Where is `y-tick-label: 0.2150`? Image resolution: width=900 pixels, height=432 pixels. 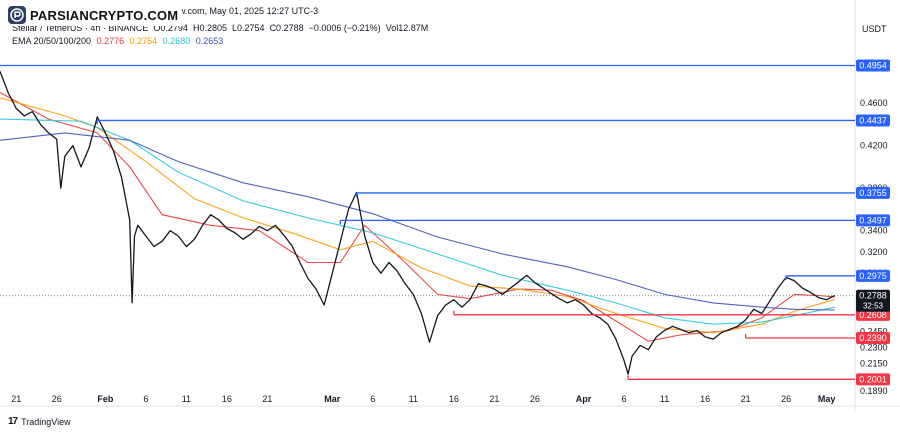 y-tick-label: 0.2150 is located at coordinates (874, 363).